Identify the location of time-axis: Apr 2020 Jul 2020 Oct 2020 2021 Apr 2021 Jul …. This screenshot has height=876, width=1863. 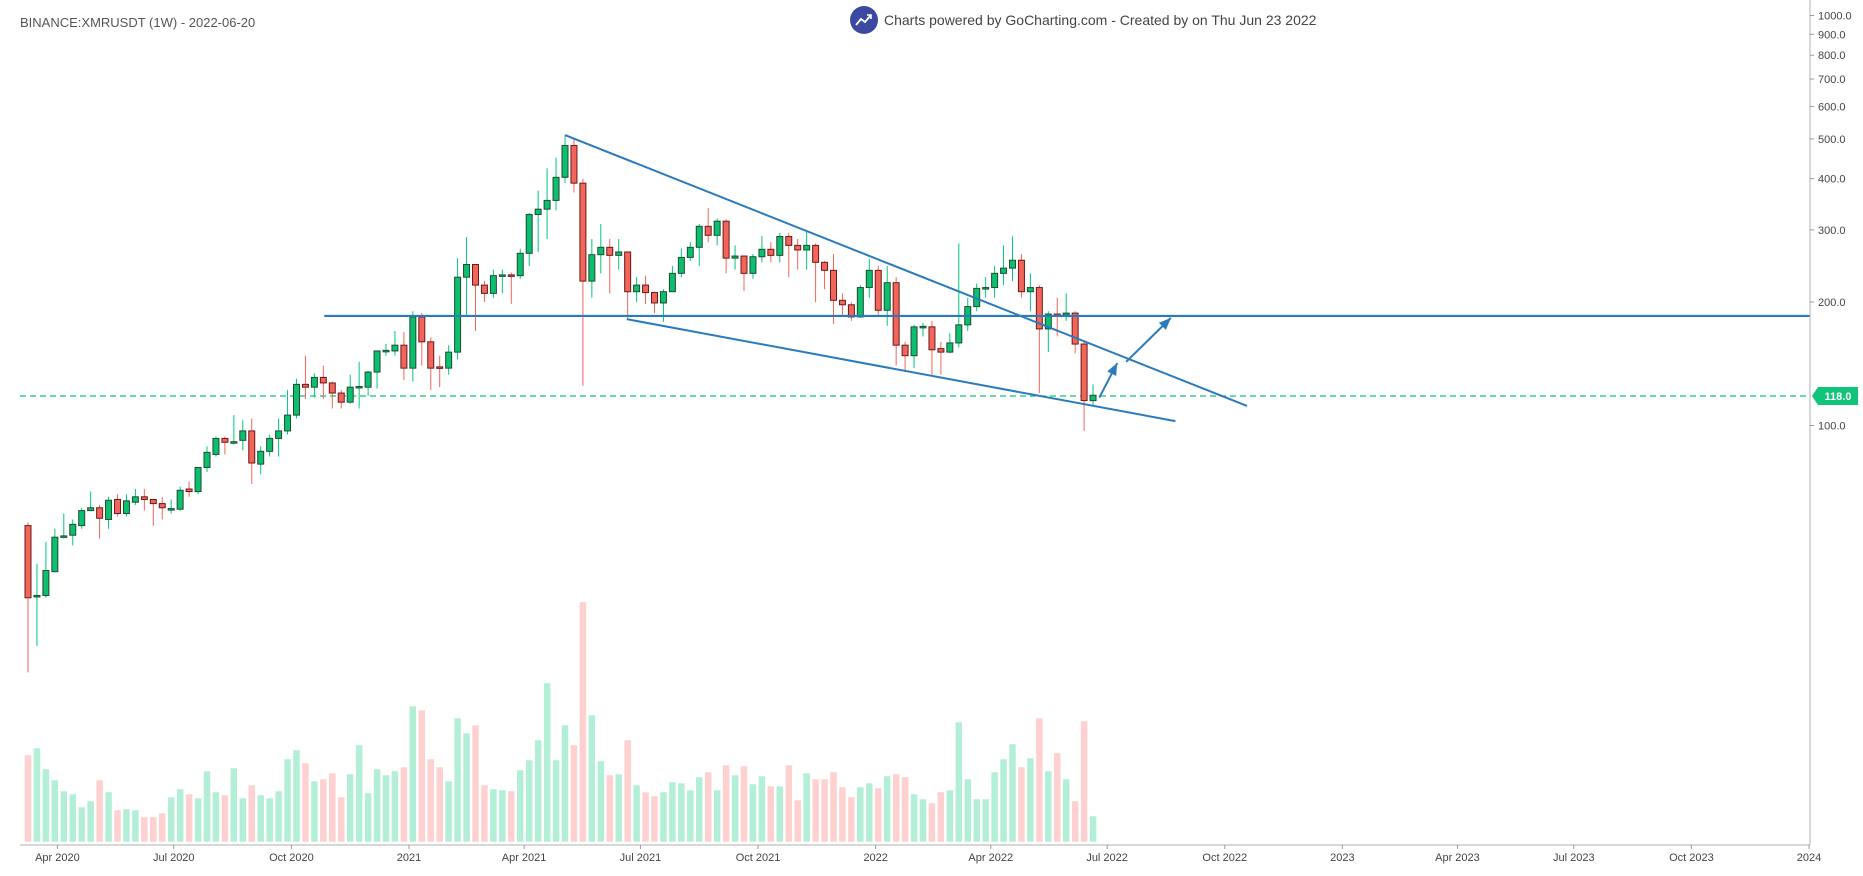
(920, 854).